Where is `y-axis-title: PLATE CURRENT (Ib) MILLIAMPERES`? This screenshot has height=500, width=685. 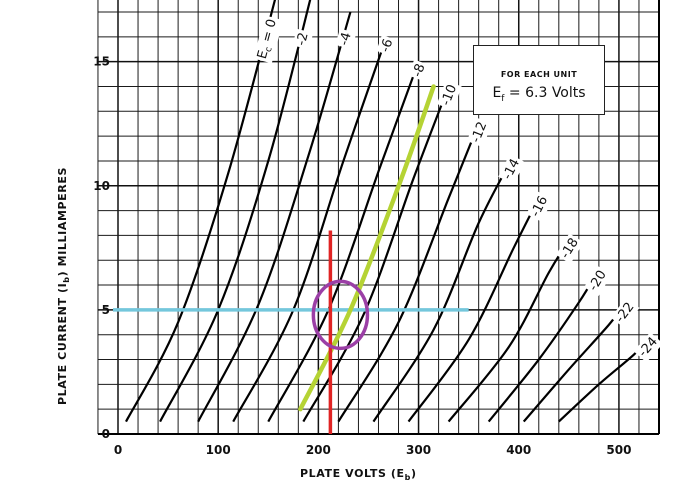
y-axis-title: PLATE CURRENT (Ib) MILLIAMPERES is located at coordinates (63, 286).